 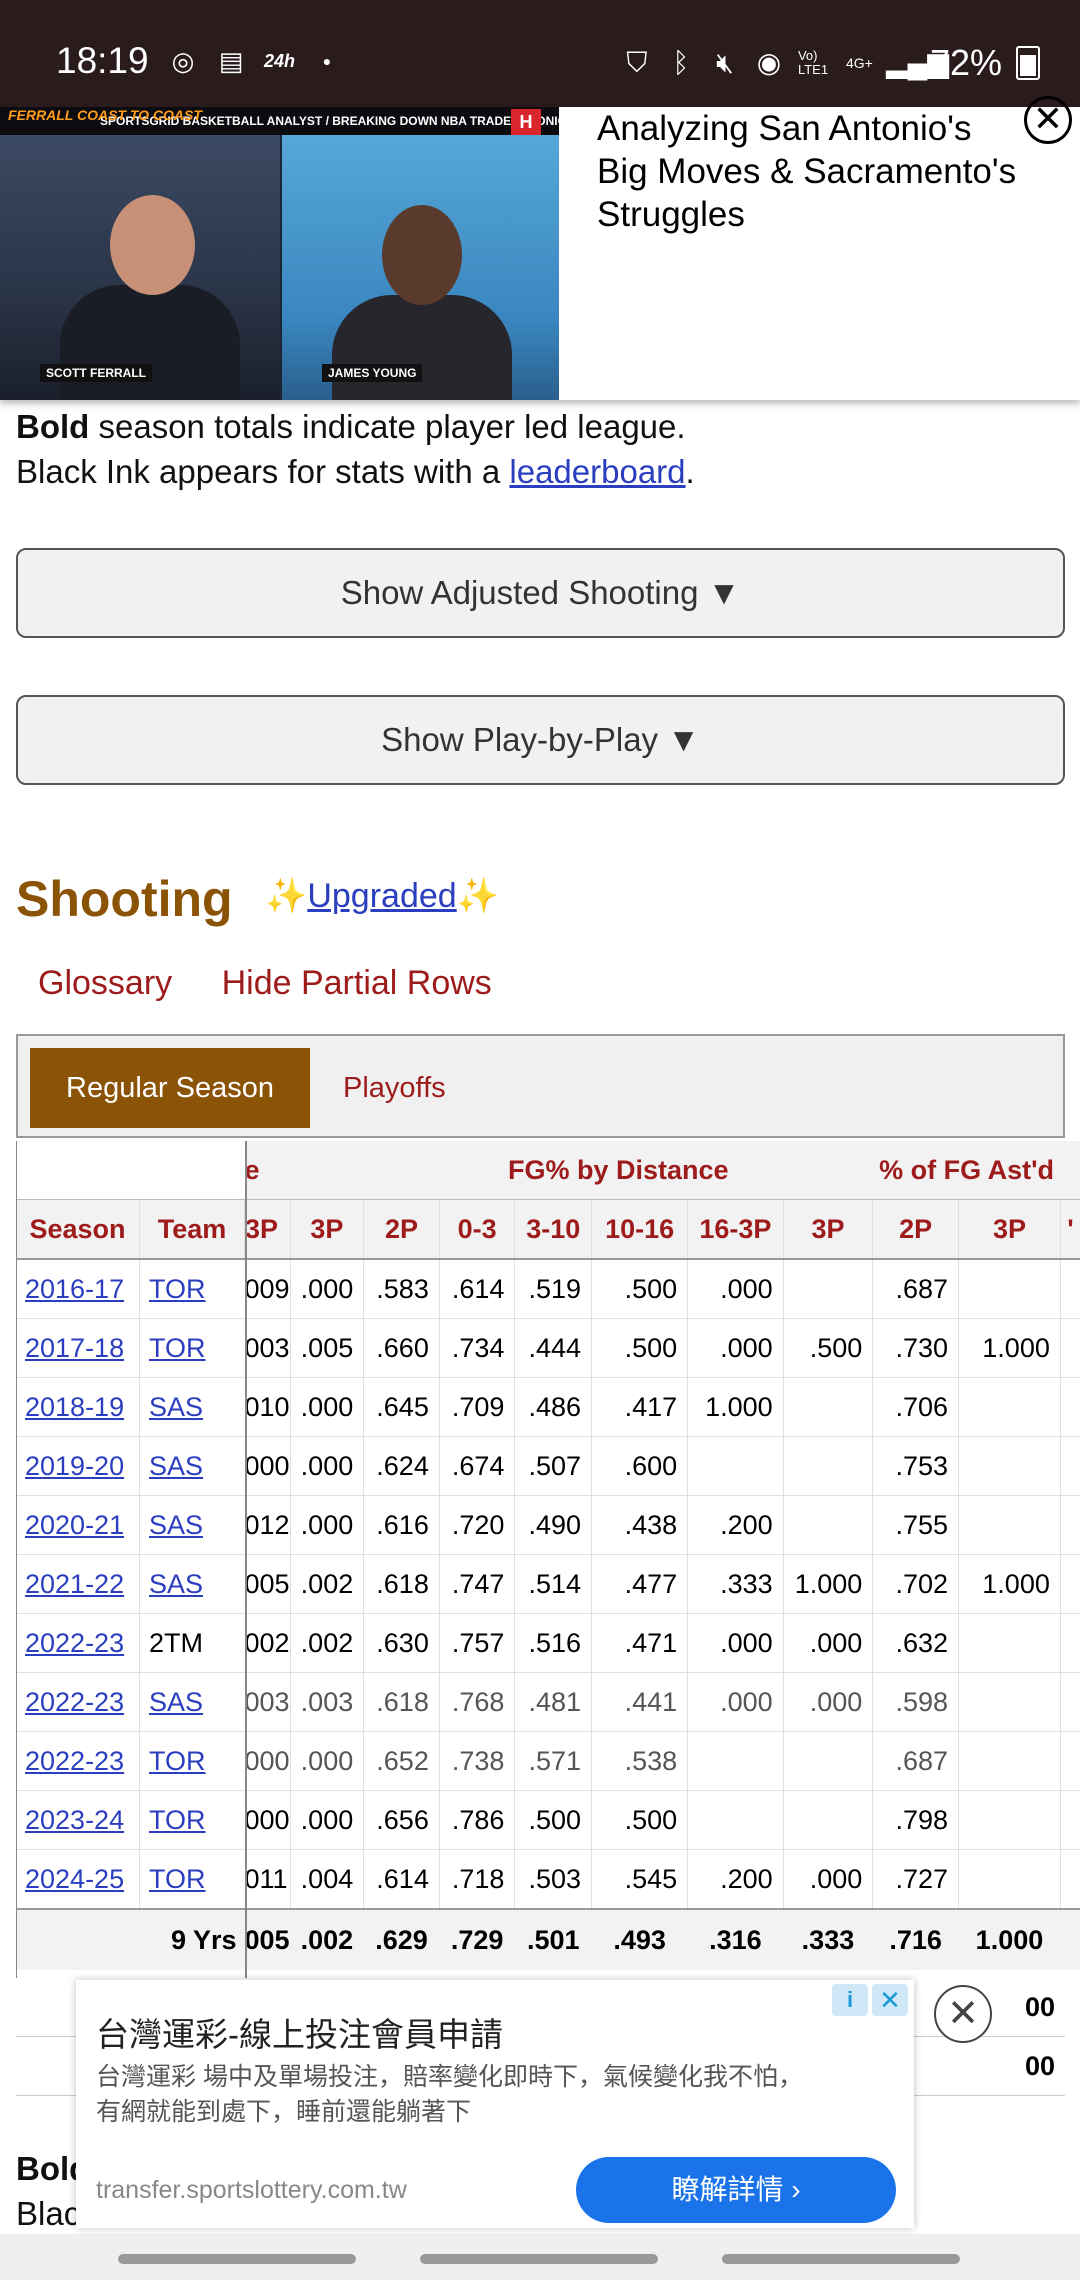 What do you see at coordinates (477, 1229) in the screenshot?
I see `column-header: 0-3` at bounding box center [477, 1229].